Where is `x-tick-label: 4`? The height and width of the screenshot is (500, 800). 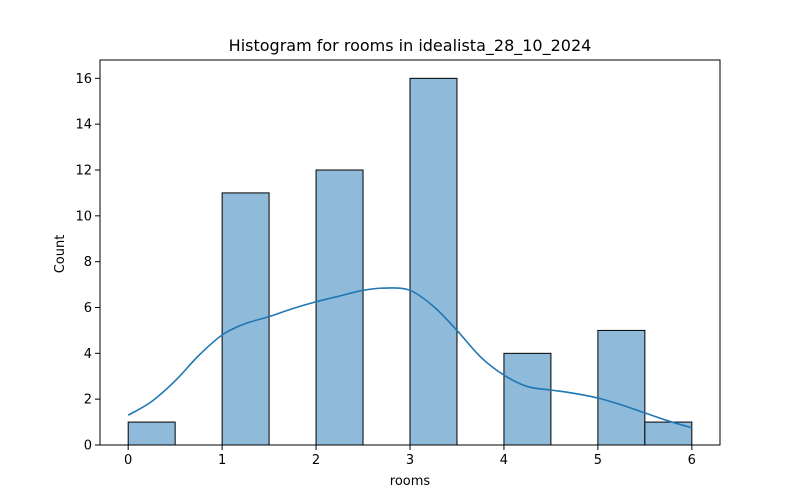 x-tick-label: 4 is located at coordinates (504, 460).